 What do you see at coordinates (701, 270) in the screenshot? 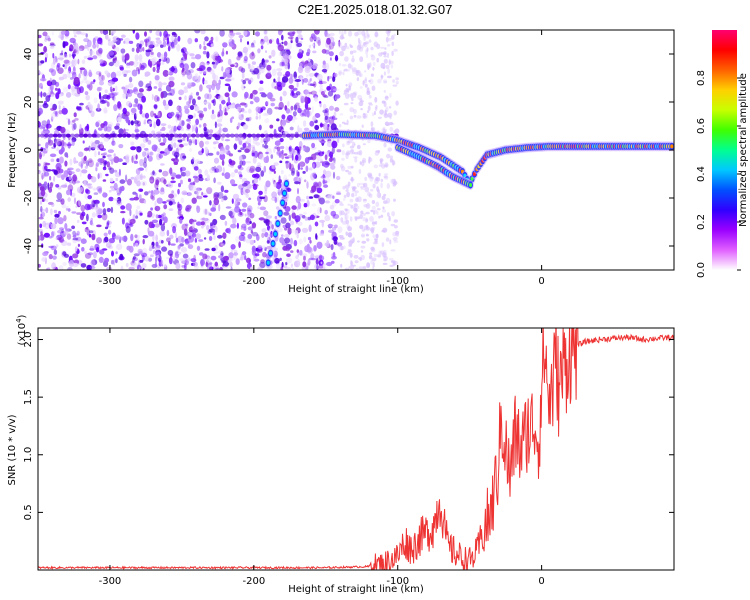
I see `colorbar-tick-label: 0.0` at bounding box center [701, 270].